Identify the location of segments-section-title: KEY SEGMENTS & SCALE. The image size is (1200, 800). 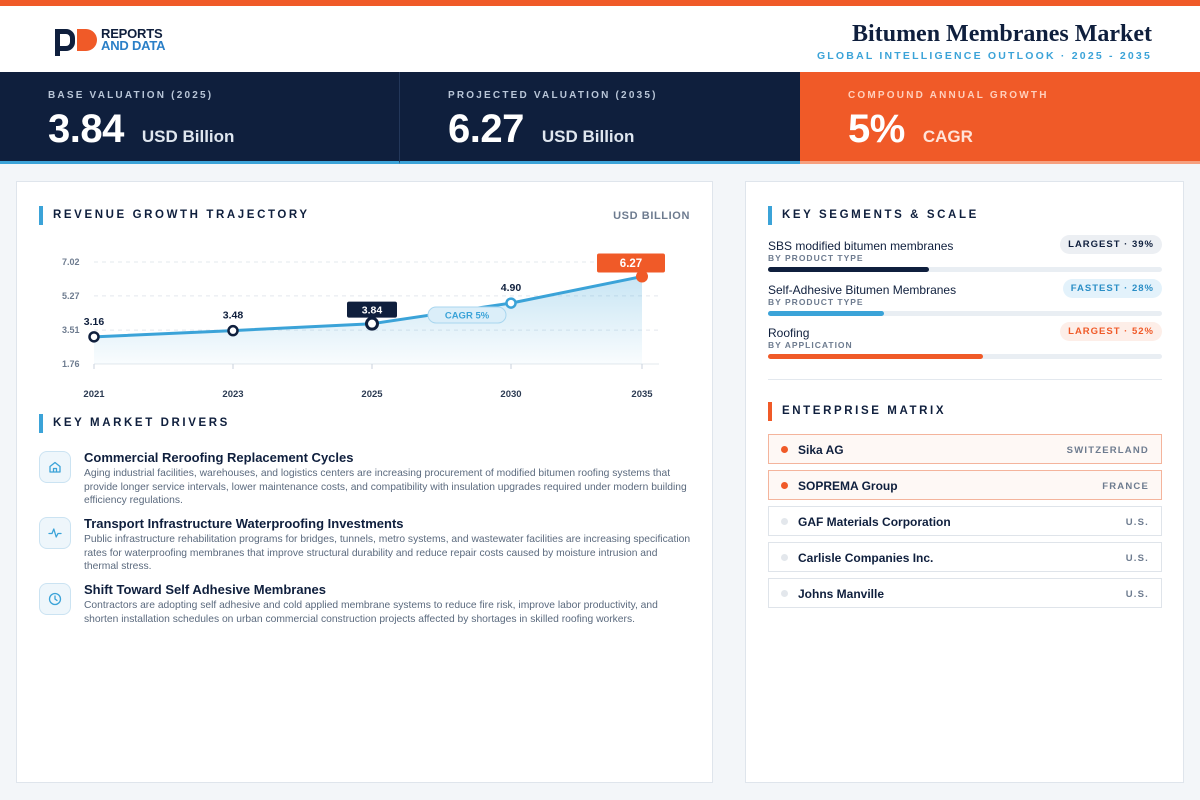
(873, 215).